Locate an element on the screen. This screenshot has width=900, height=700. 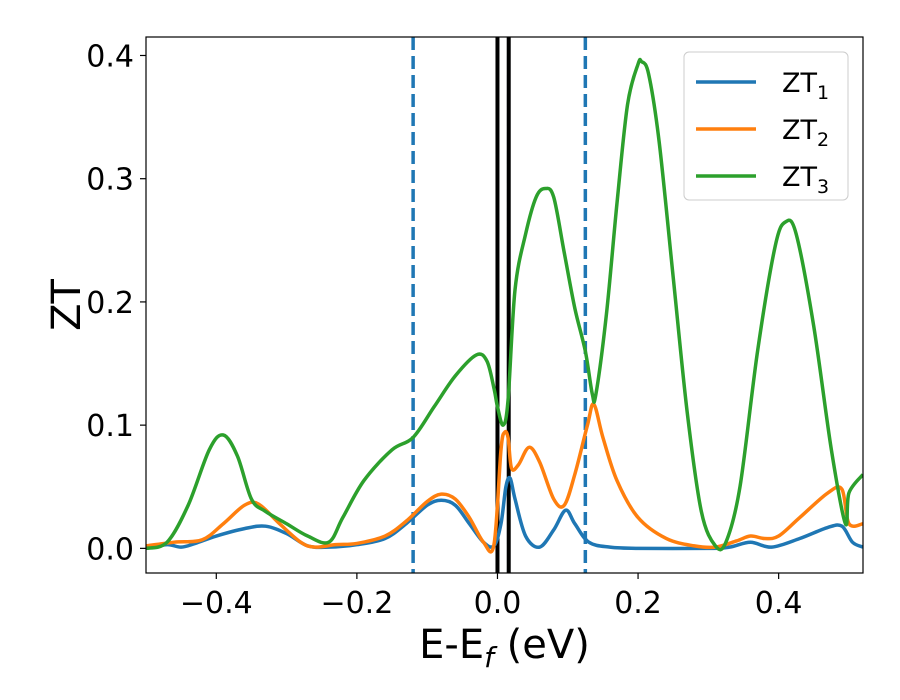
x-tick-label: 0.4 is located at coordinates (779, 603).